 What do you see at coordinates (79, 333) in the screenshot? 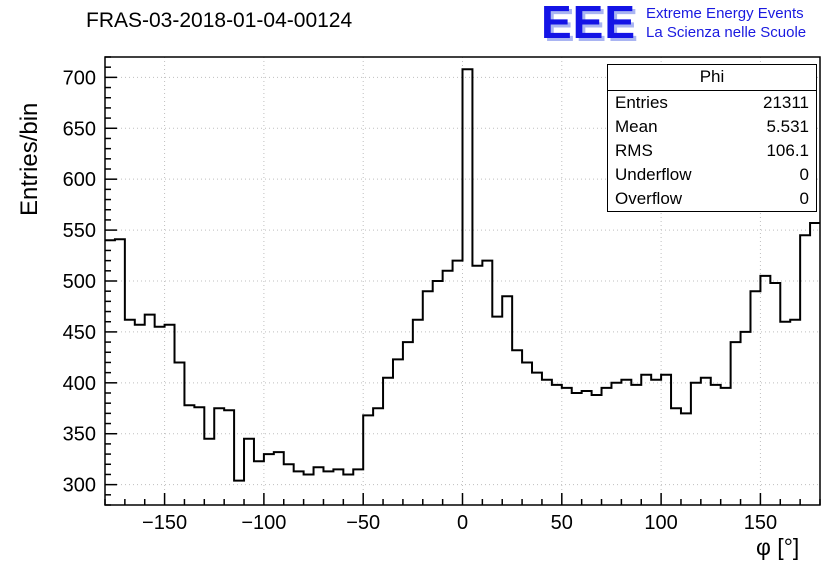
I see `y-tick-label: 450` at bounding box center [79, 333].